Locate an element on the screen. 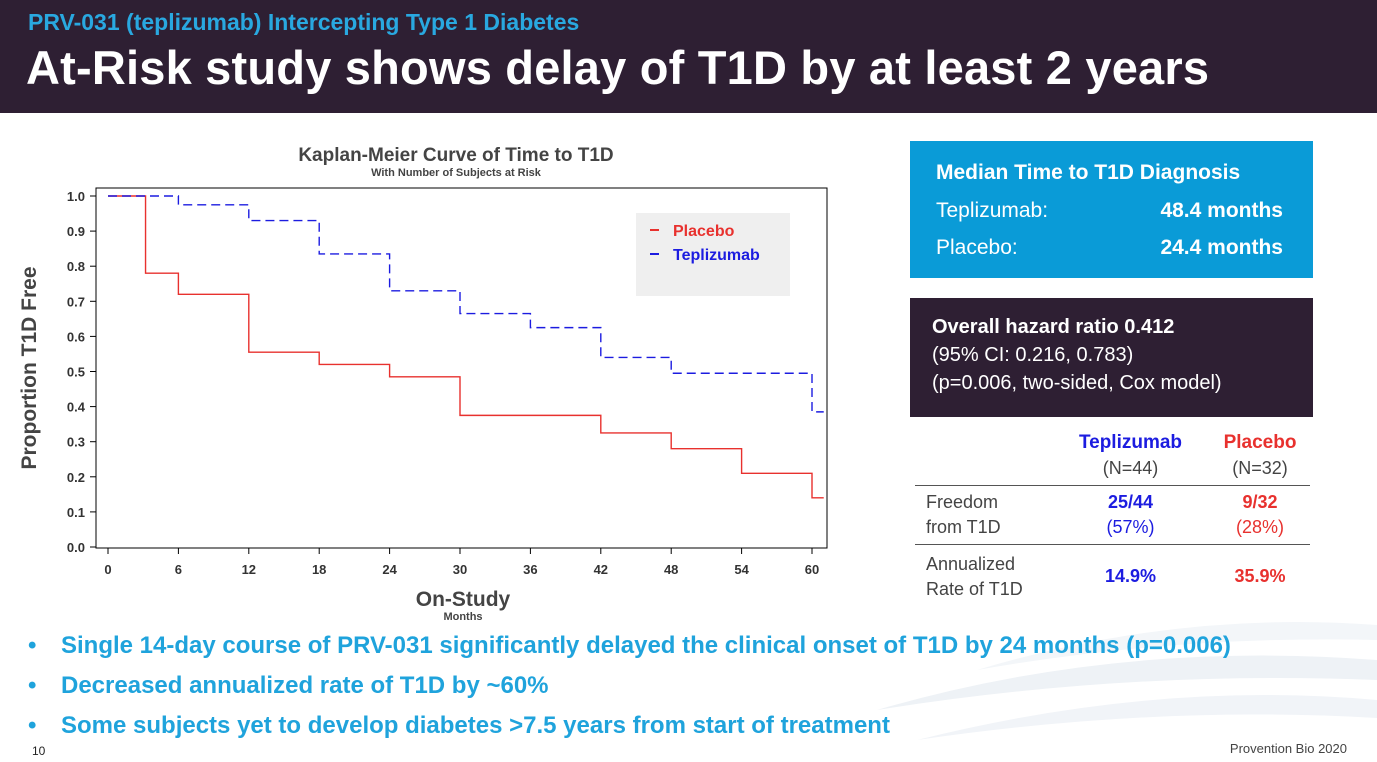  placebo-freedom-count: 9/32 is located at coordinates (1260, 502).